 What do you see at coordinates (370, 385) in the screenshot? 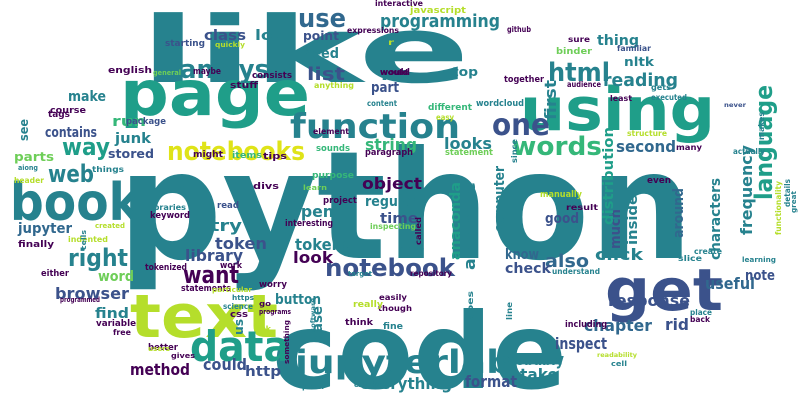
I see `word-existing: existing` at bounding box center [370, 385].